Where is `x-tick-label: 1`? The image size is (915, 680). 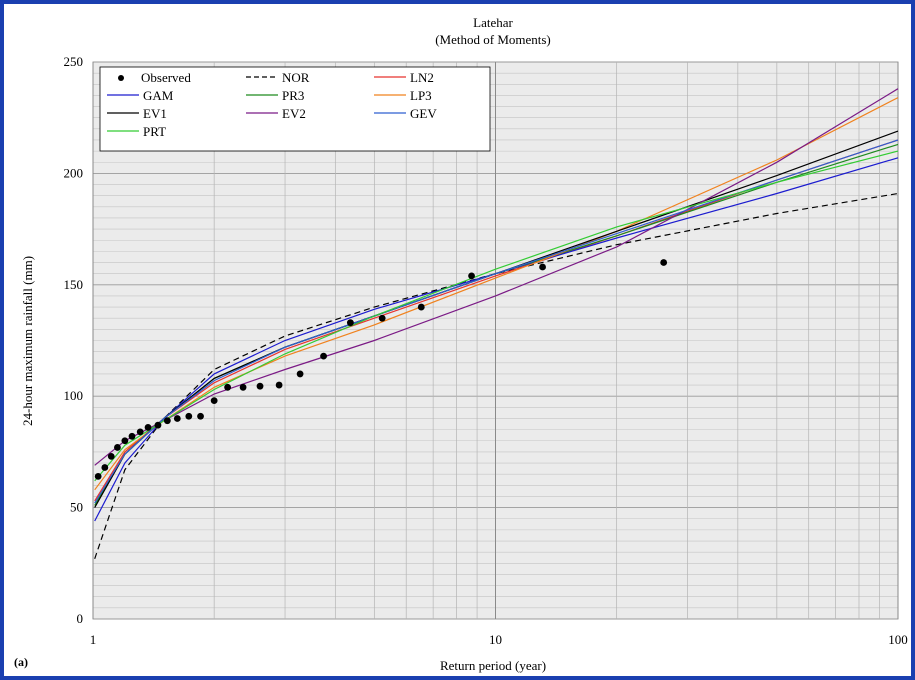
x-tick-label: 1 is located at coordinates (93, 639).